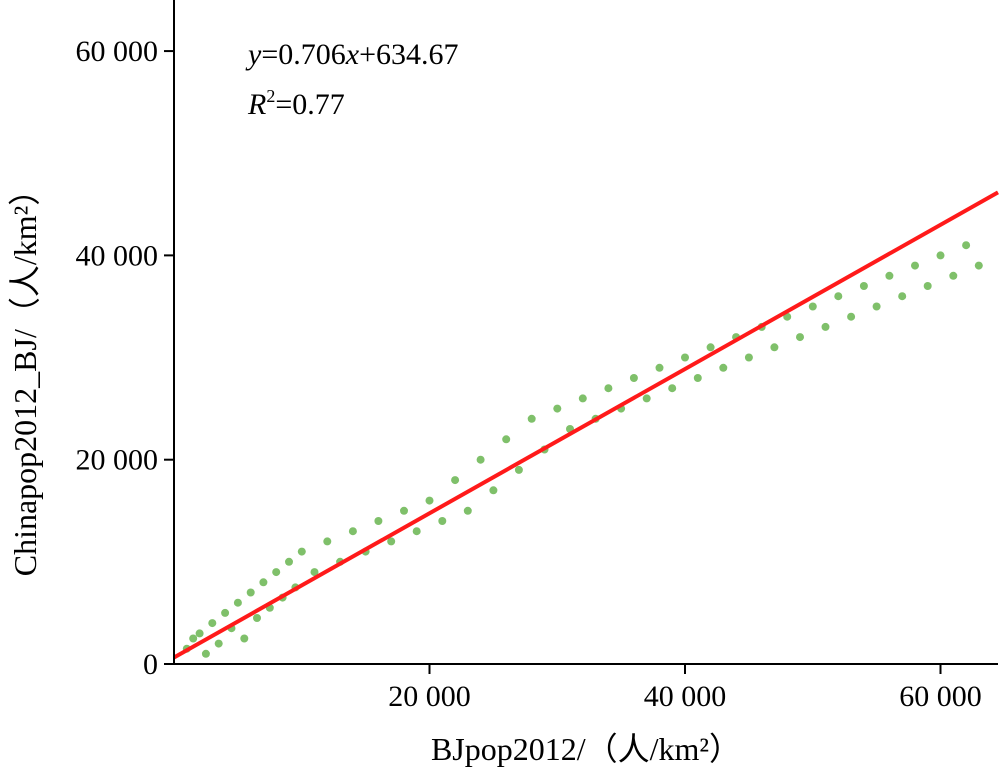  What do you see at coordinates (125, 358) in the screenshot?
I see `y-ticks: 0 20 000 40 000 60 000` at bounding box center [125, 358].